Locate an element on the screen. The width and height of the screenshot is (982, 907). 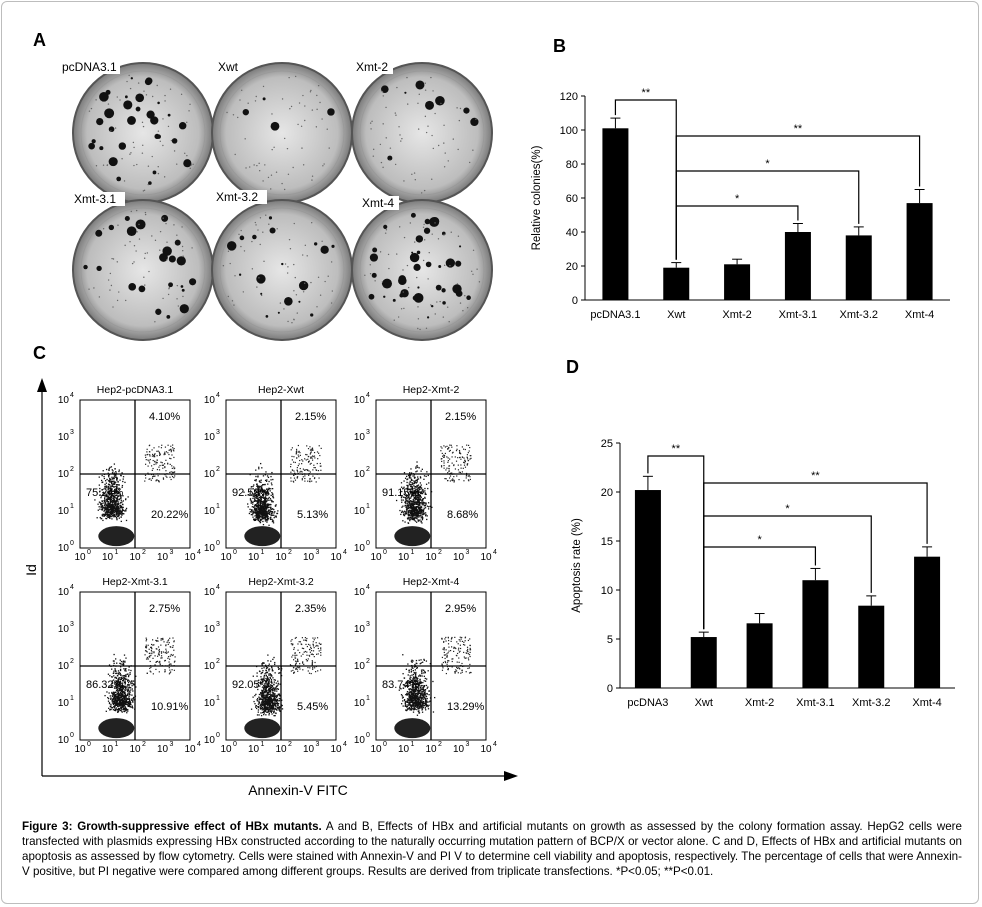
dish-label: pcDNA3.1 is located at coordinates (89, 67).